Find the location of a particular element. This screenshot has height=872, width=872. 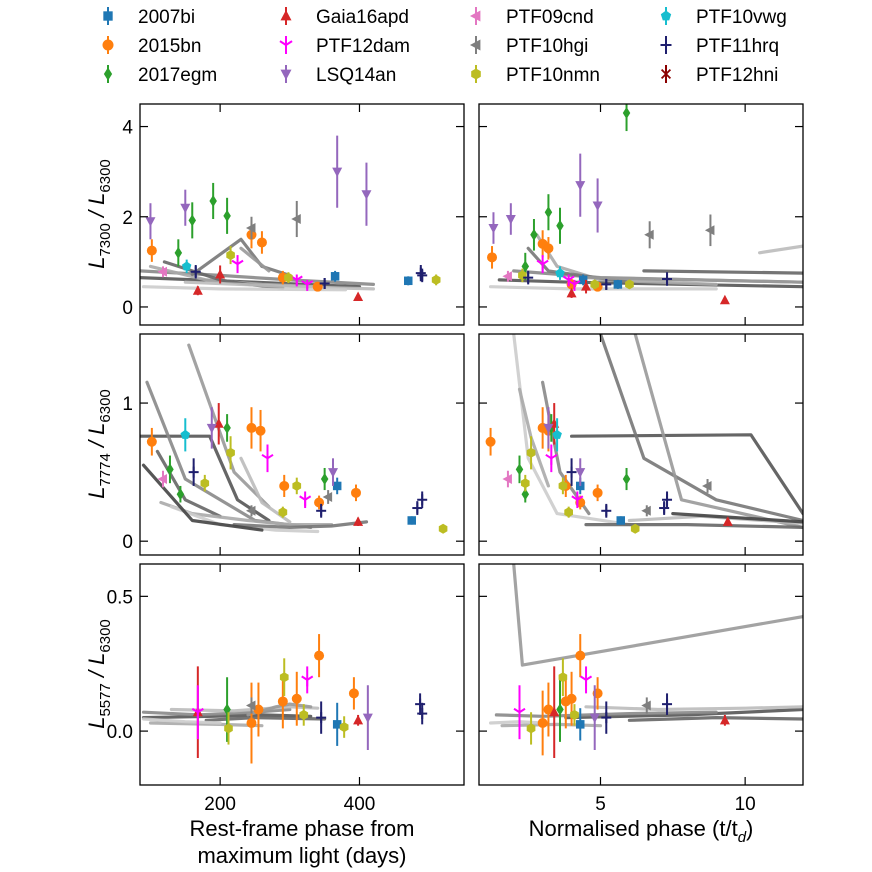

legend-label-LSQ14an: LSQ14an is located at coordinates (356, 75).